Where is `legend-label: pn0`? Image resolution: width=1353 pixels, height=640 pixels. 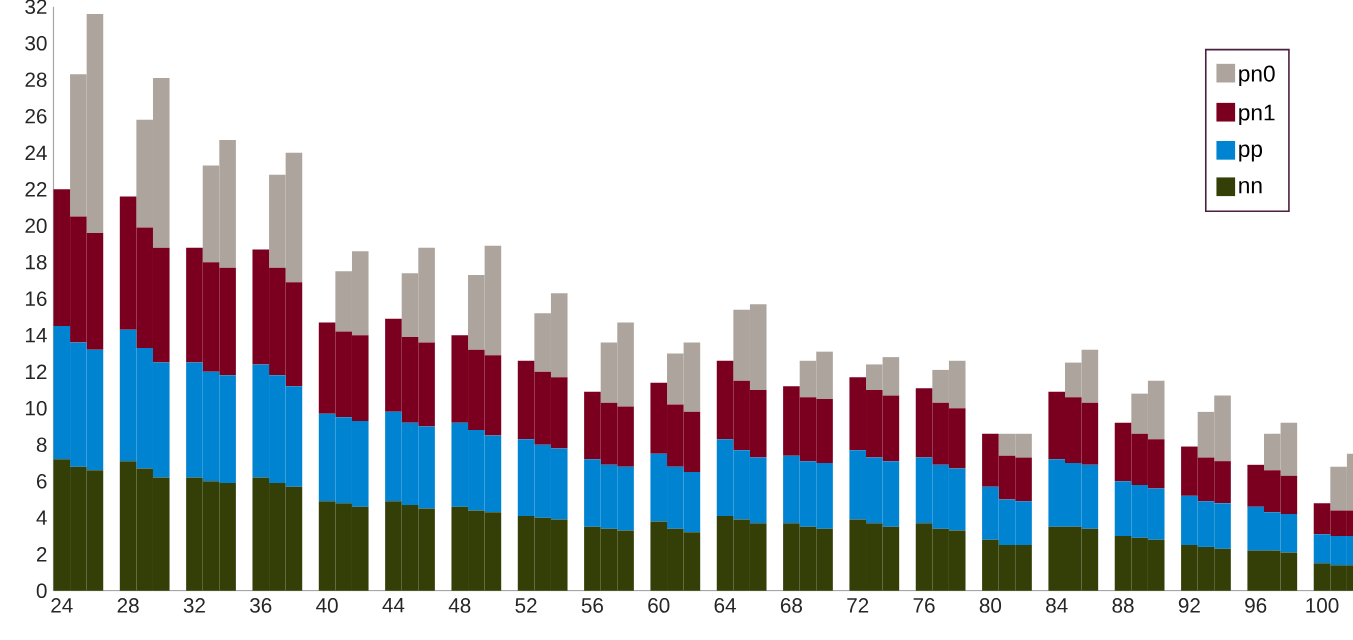
legend-label: pn0 is located at coordinates (1257, 76).